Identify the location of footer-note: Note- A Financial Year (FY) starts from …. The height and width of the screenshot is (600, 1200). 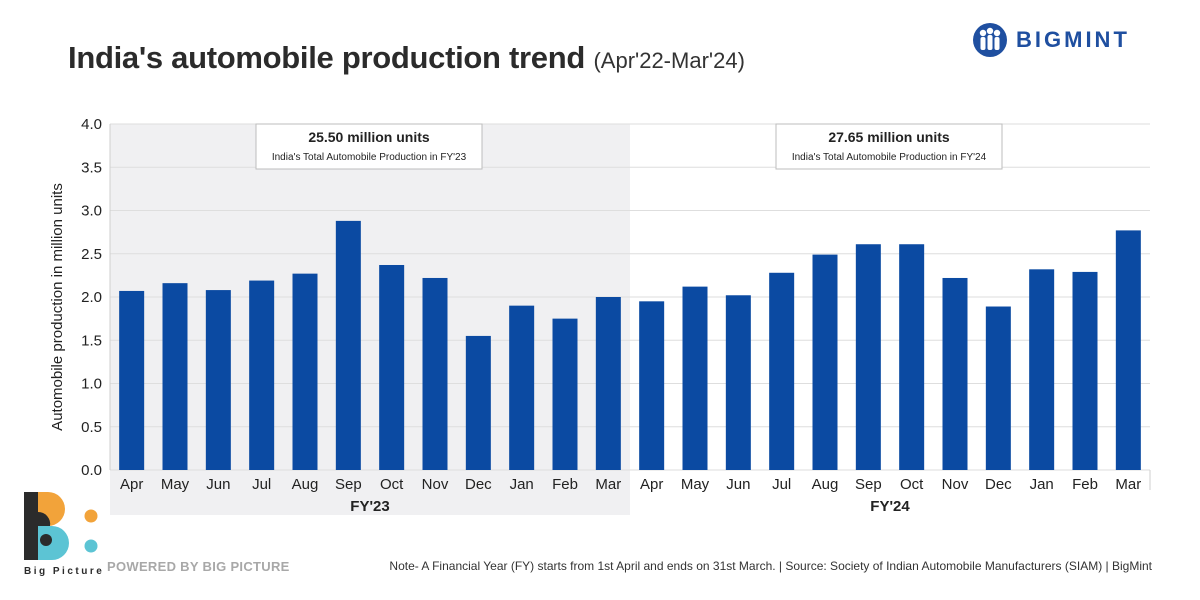
(770, 566).